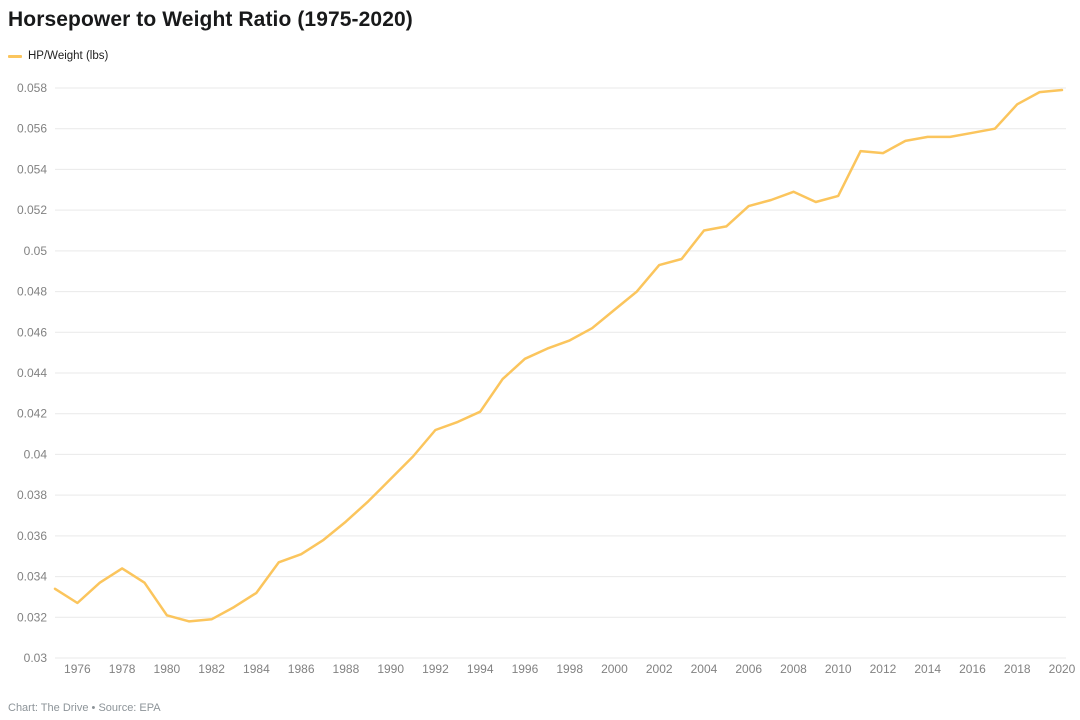 The width and height of the screenshot is (1080, 720). Describe the element at coordinates (614, 669) in the screenshot. I see `svg-text: 2000` at that location.